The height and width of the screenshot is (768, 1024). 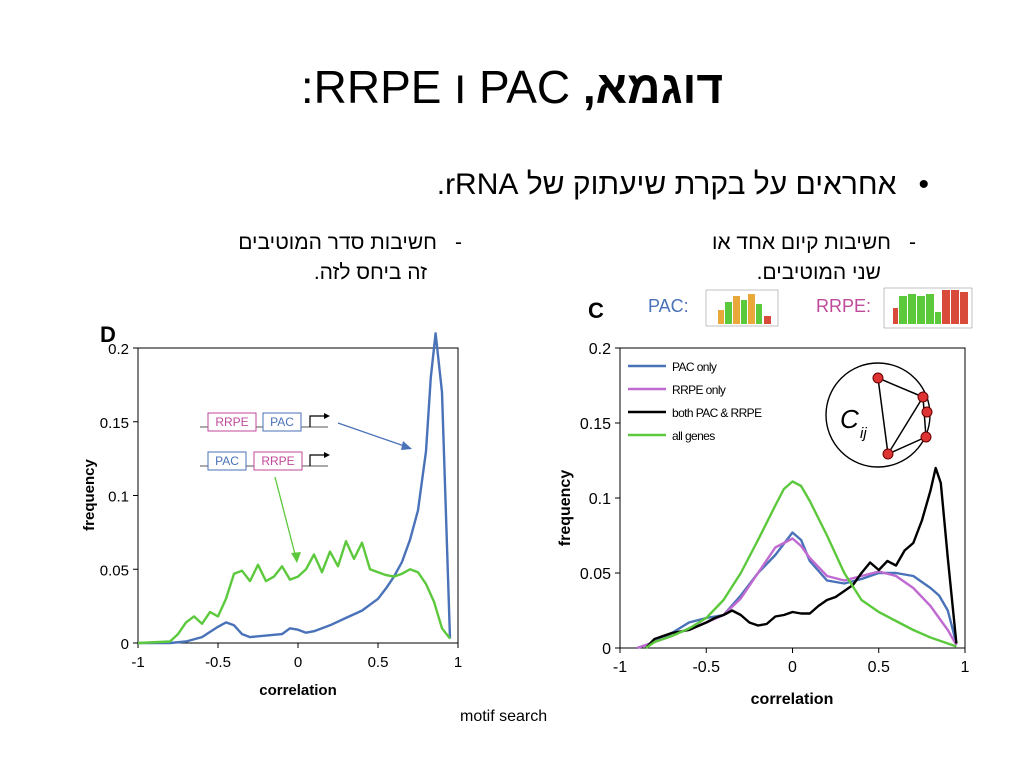 I want to click on legend-entry: PAC only, so click(x=694, y=367).